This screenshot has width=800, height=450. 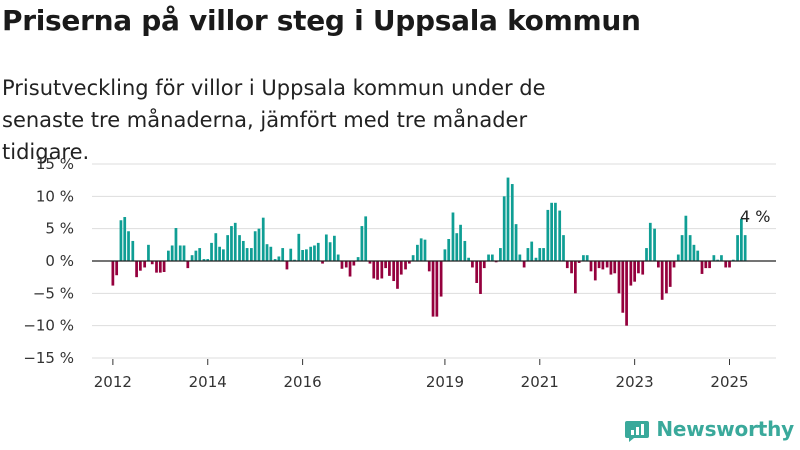 What do you see at coordinates (755, 216) in the screenshot?
I see `latest-value-label: 4 %` at bounding box center [755, 216].